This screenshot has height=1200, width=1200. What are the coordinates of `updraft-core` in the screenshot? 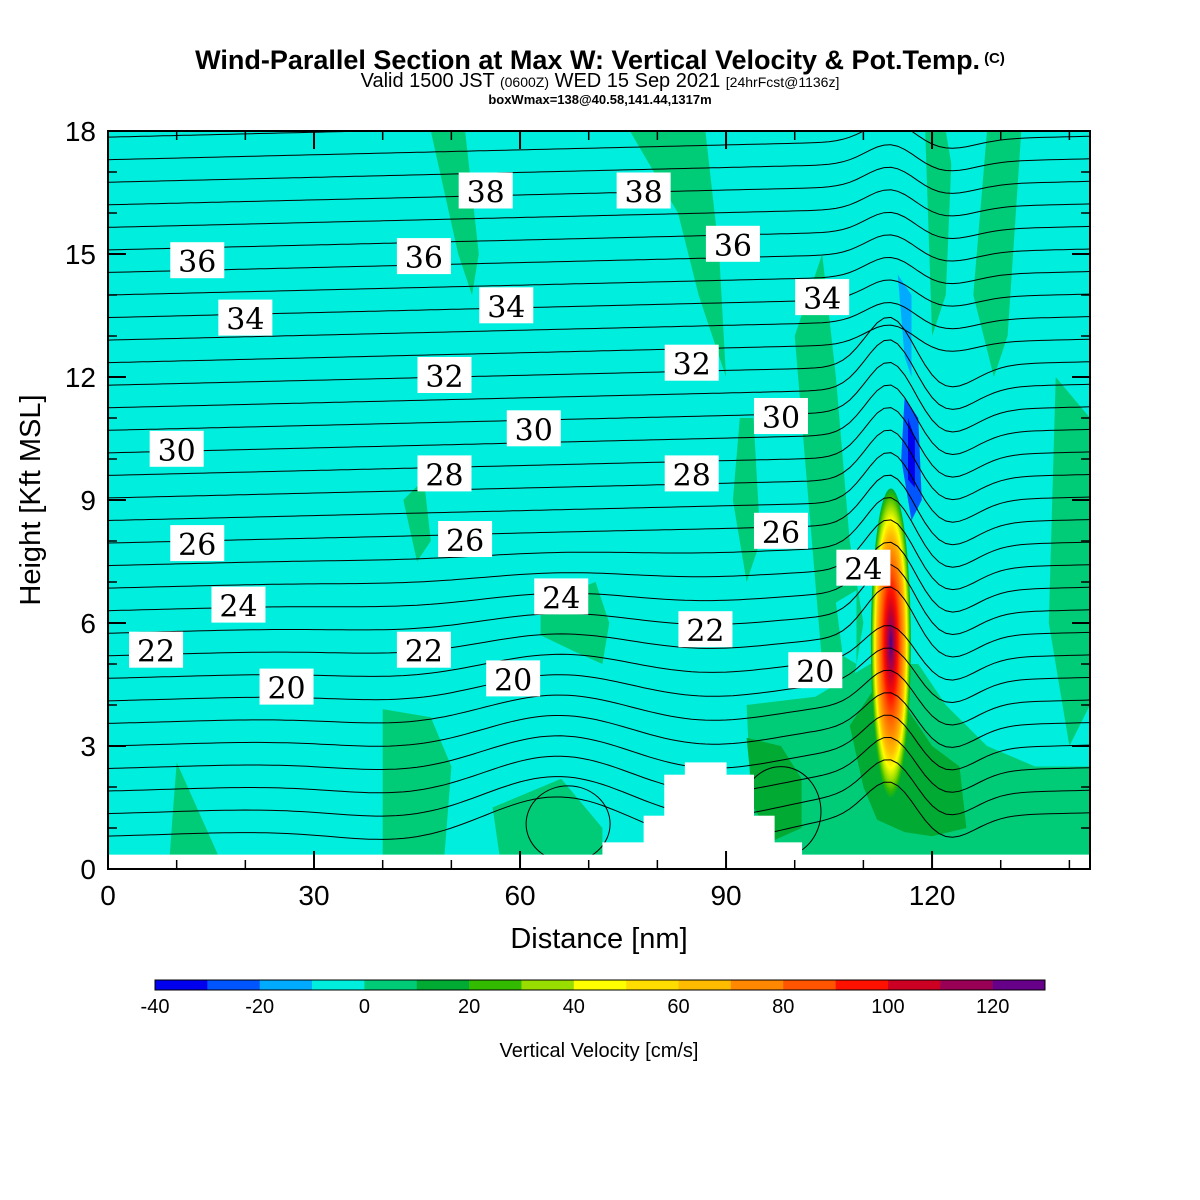 It's located at (890, 643).